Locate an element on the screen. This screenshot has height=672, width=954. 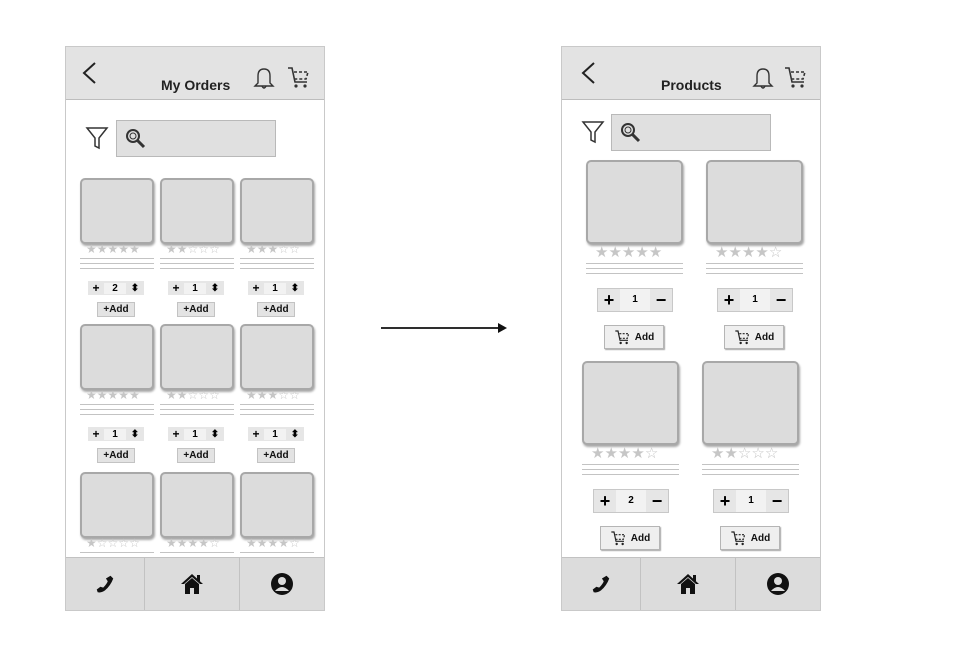
magnifier-icon is located at coordinates (631, 133).